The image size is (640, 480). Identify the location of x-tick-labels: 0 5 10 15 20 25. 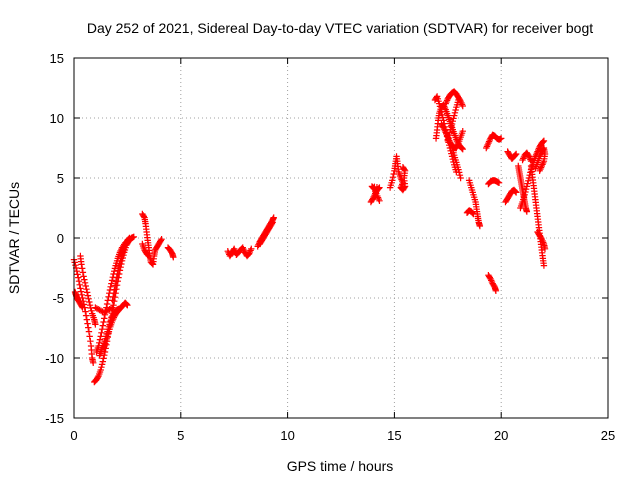
(342, 435).